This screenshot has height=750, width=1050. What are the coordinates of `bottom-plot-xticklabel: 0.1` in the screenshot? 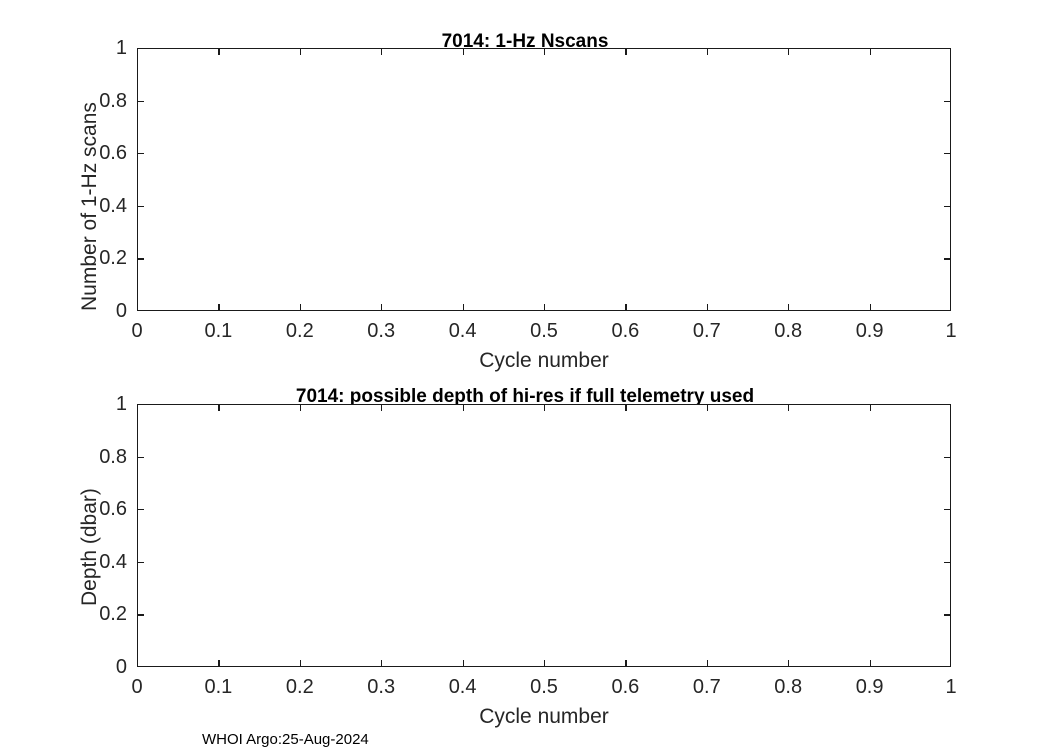 It's located at (218, 687).